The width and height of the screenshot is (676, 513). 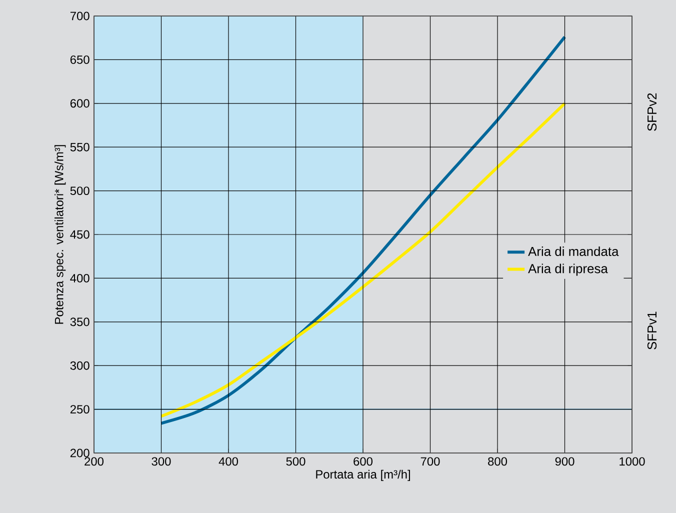 I want to click on x-tick-label: 700, so click(x=430, y=461).